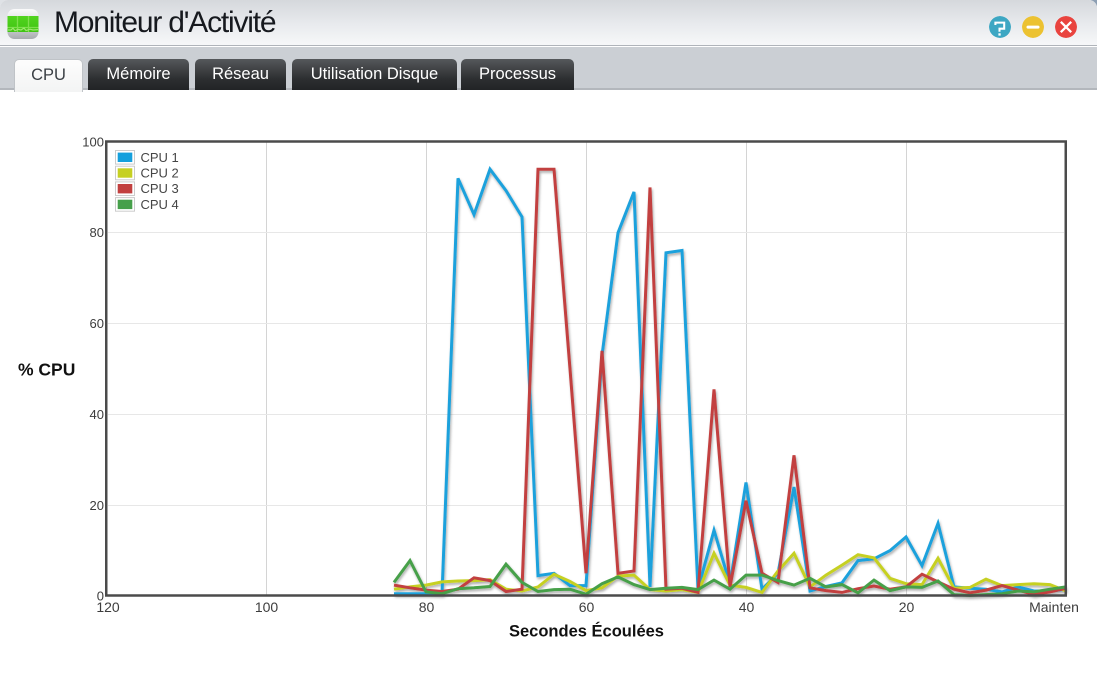  What do you see at coordinates (160, 157) in the screenshot?
I see `svg-text: CPU 1` at bounding box center [160, 157].